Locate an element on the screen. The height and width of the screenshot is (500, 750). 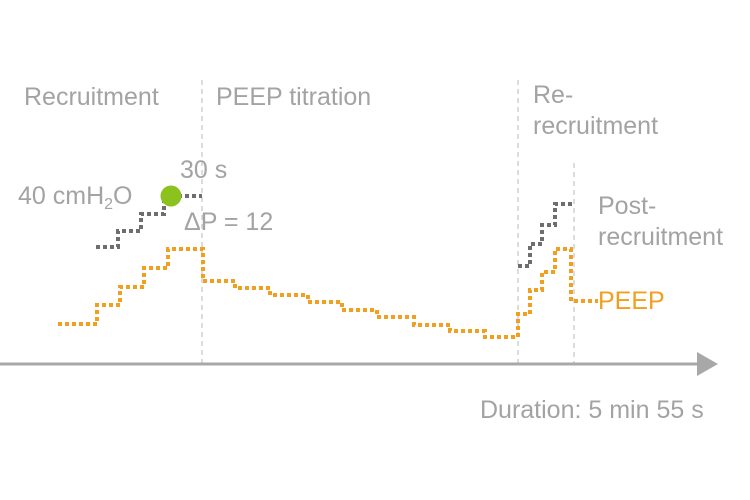
driving-pressure-label: ΔP = 12 is located at coordinates (228, 222).